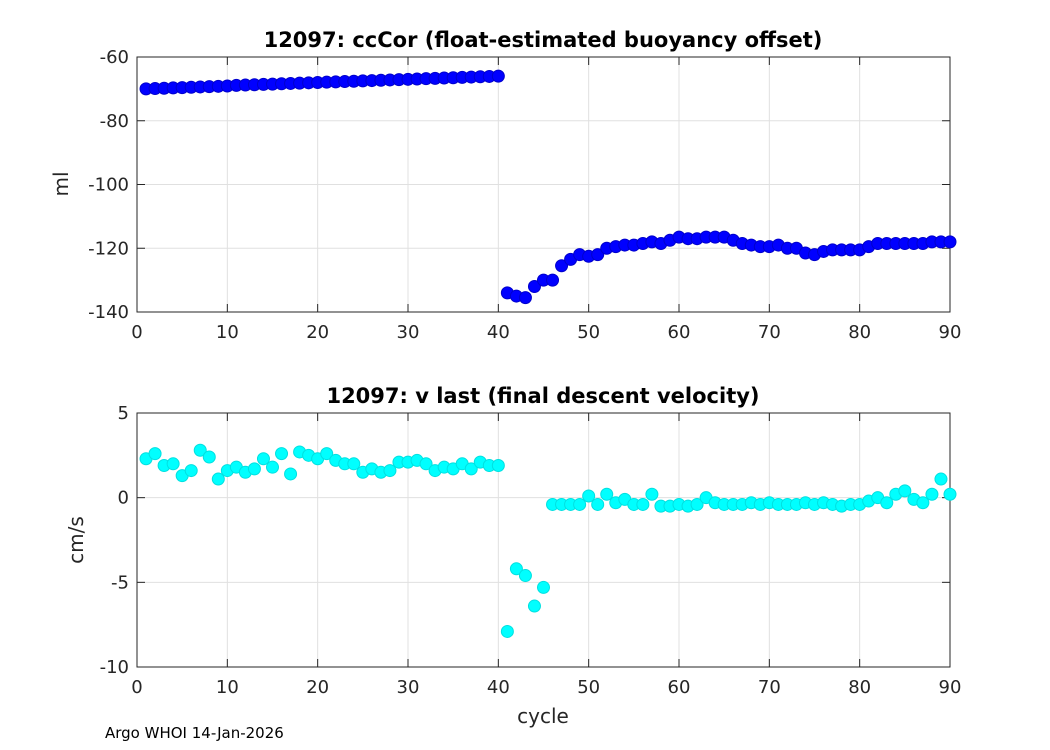 Image resolution: width=1050 pixels, height=750 pixels. What do you see at coordinates (114, 57) in the screenshot?
I see `top-chart-ytick-label: -60` at bounding box center [114, 57].